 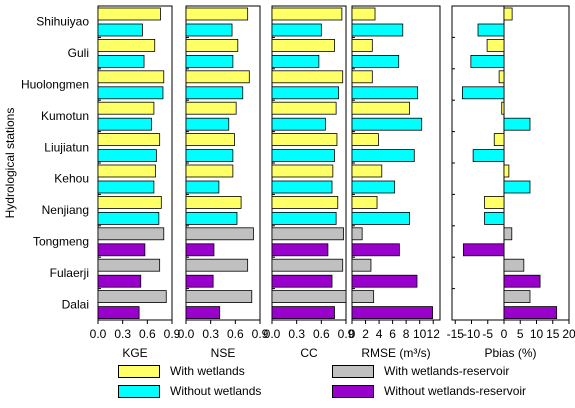 I want to click on bar-pbias-kumotun-with-wetlands, so click(x=503, y=108).